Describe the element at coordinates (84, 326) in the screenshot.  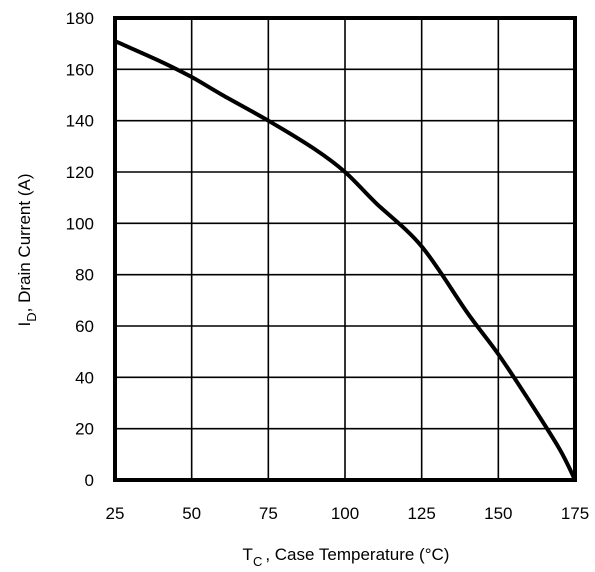
I see `y-tick-label: 60` at that location.